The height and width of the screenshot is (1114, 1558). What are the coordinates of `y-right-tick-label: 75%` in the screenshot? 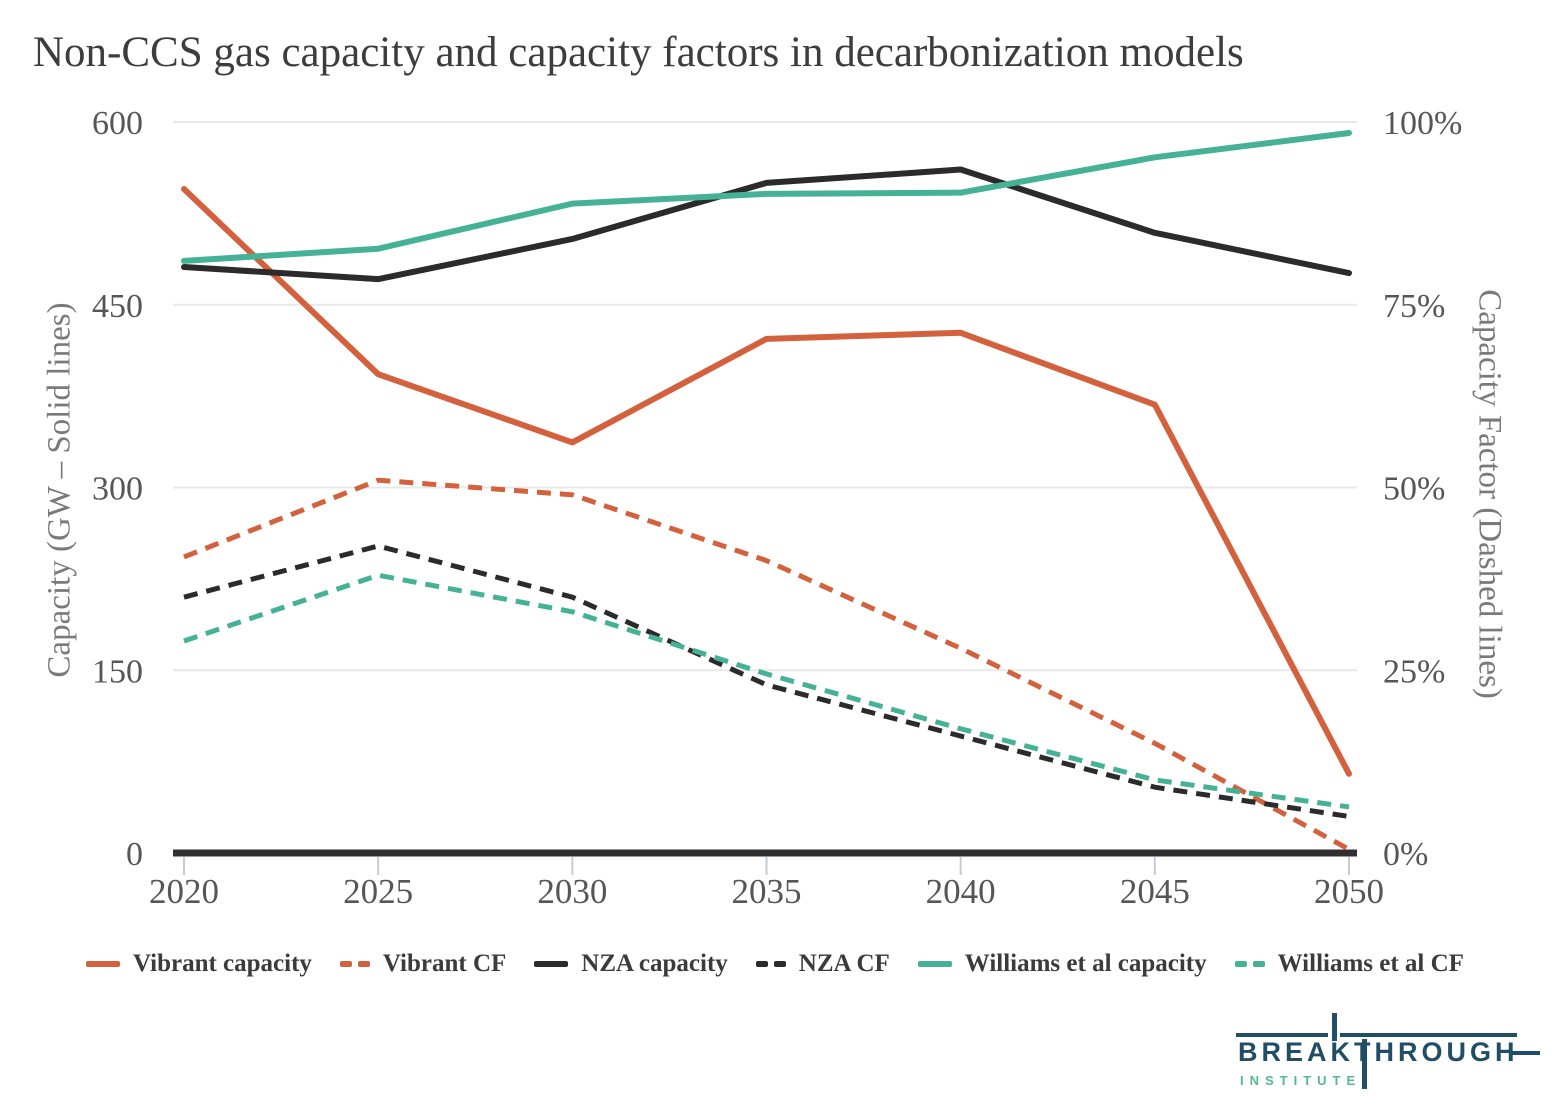 It's located at (1414, 306).